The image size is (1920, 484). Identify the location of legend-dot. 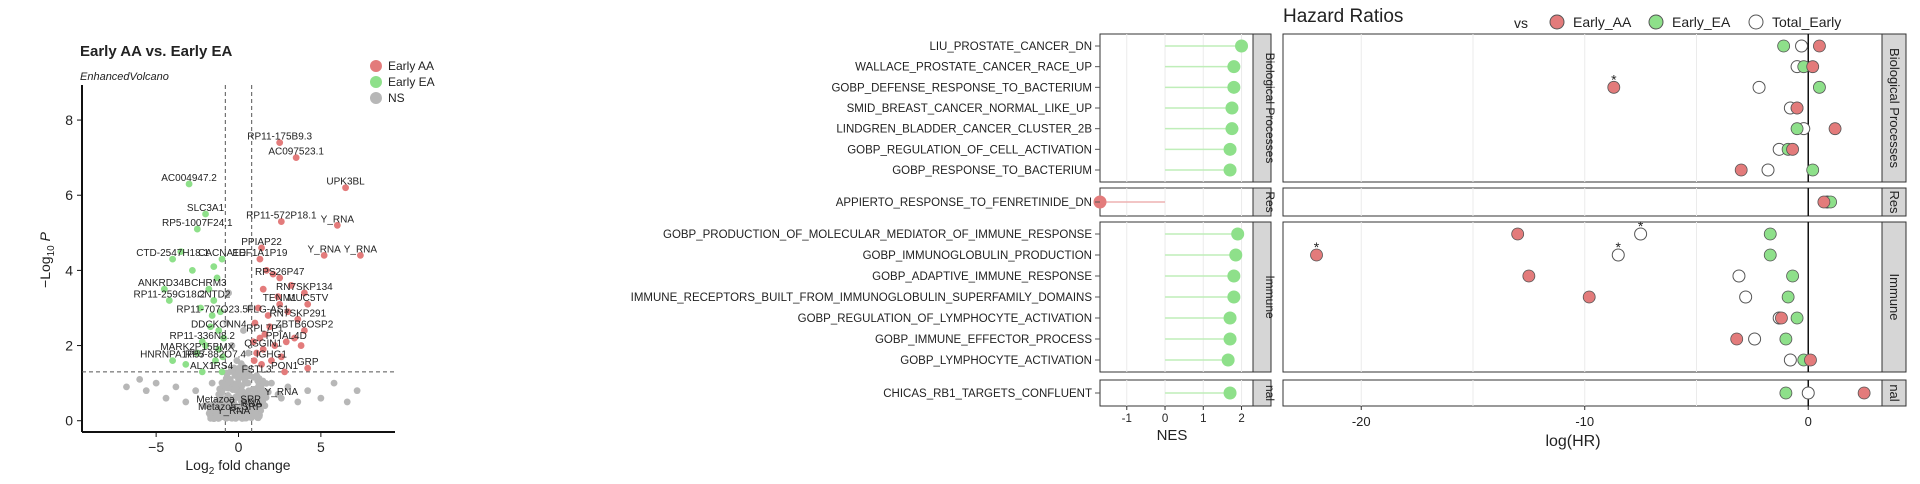
(376, 82).